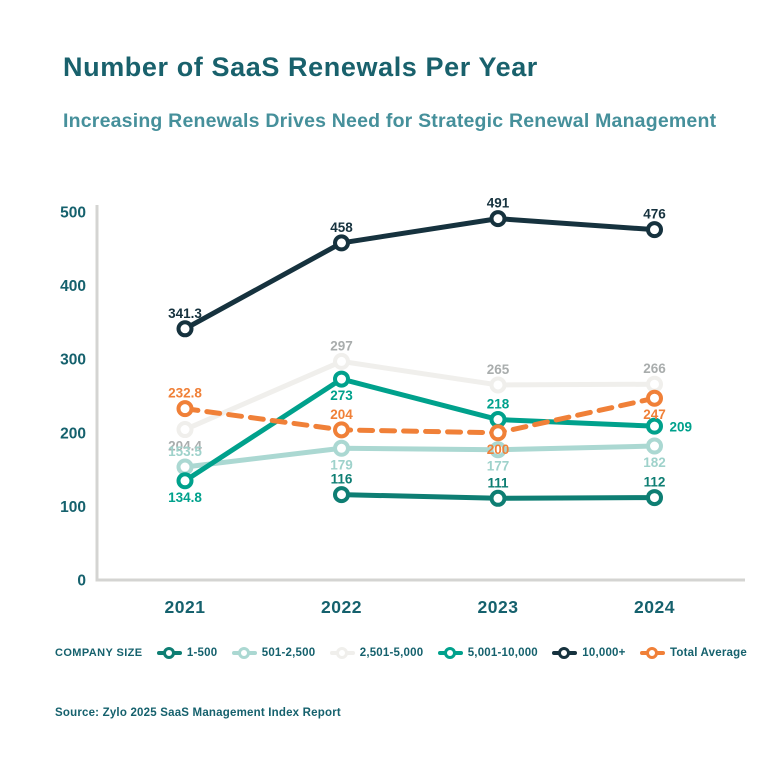  I want to click on data-point-label: 476, so click(654, 214).